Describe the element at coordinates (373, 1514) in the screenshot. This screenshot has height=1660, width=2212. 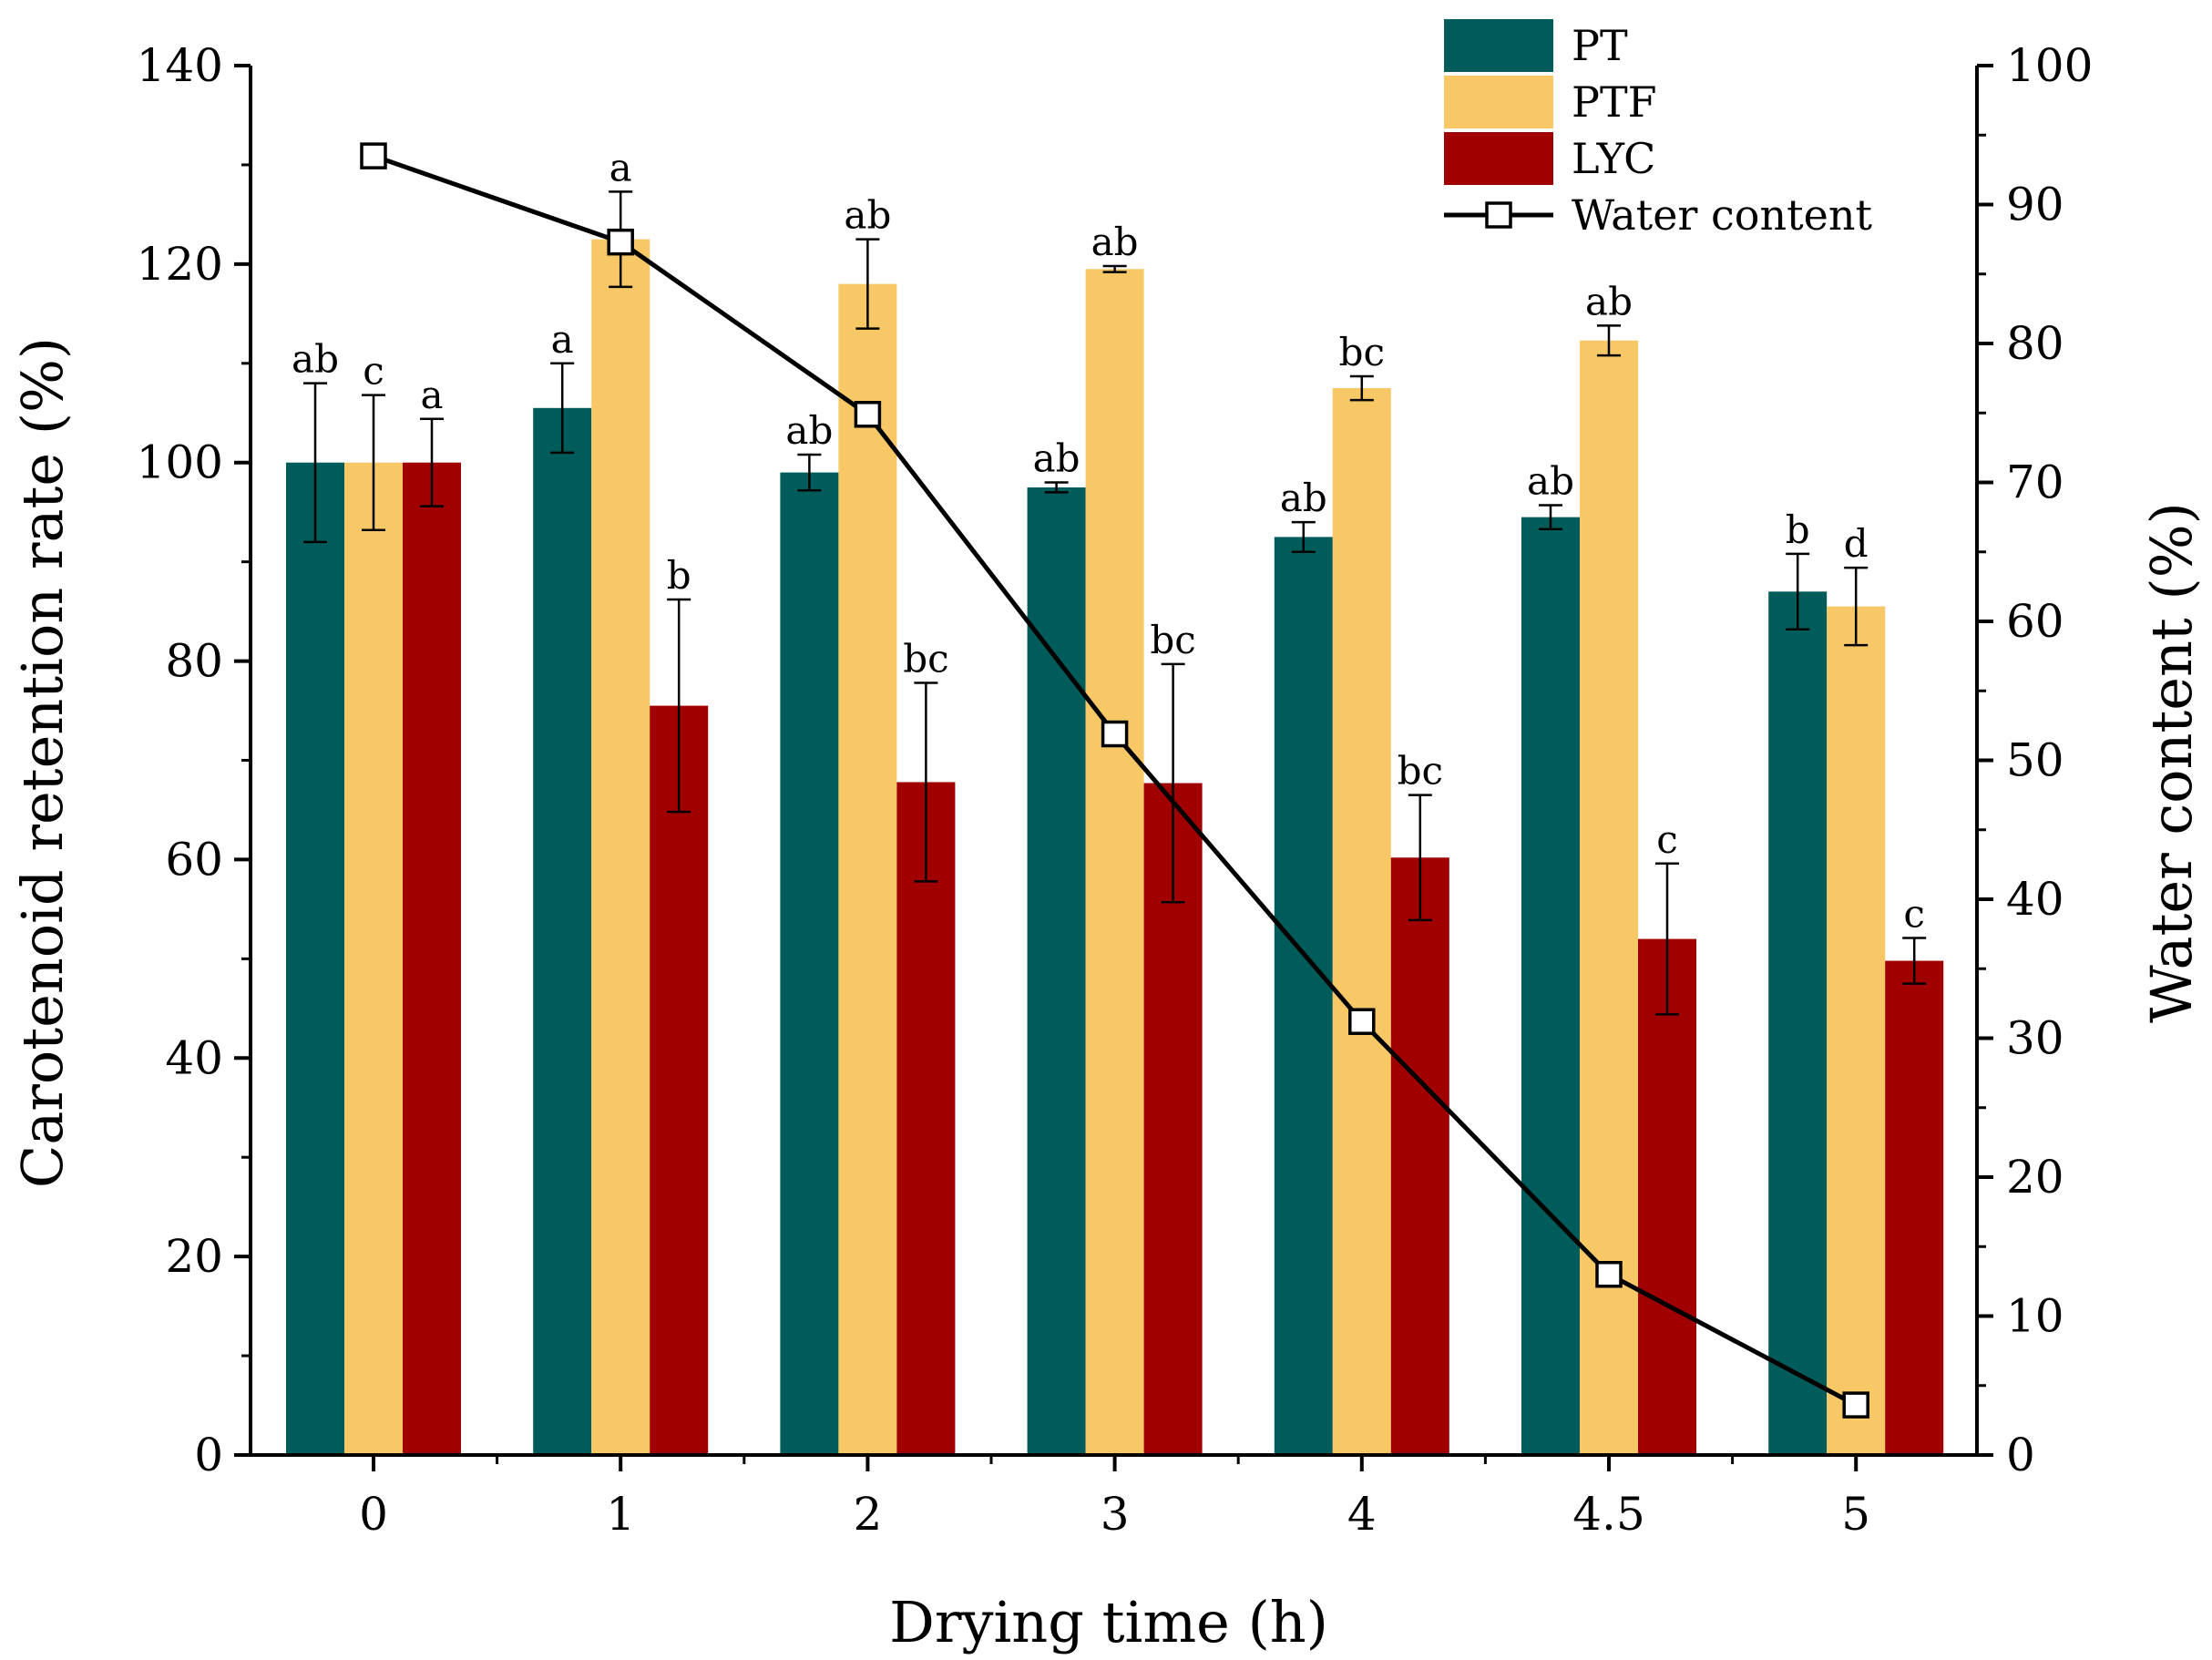
I see `x-tick-label-0: 0` at that location.